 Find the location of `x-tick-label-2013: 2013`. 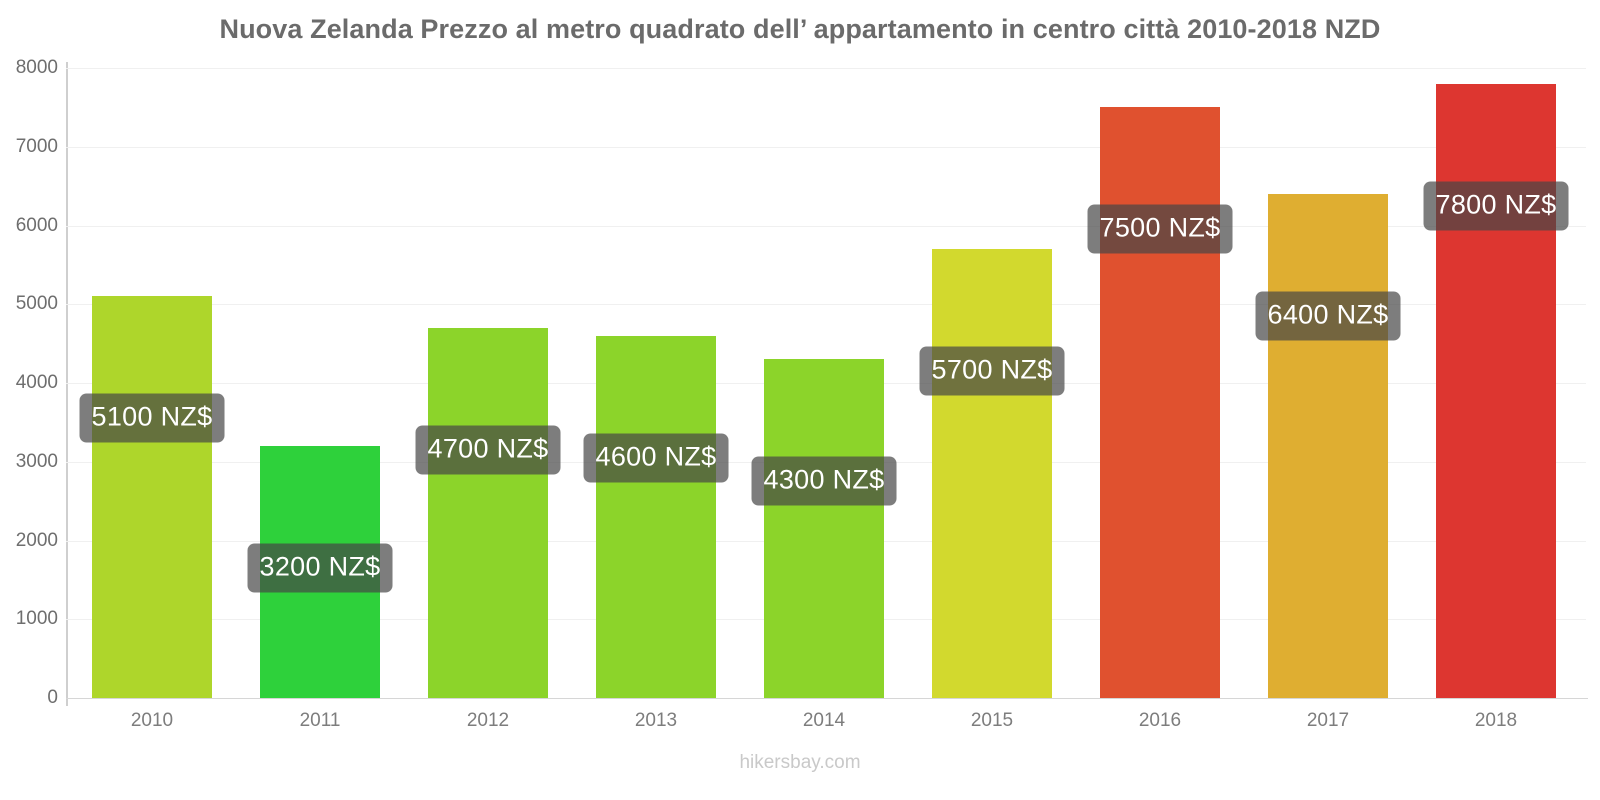

x-tick-label-2013: 2013 is located at coordinates (656, 720).